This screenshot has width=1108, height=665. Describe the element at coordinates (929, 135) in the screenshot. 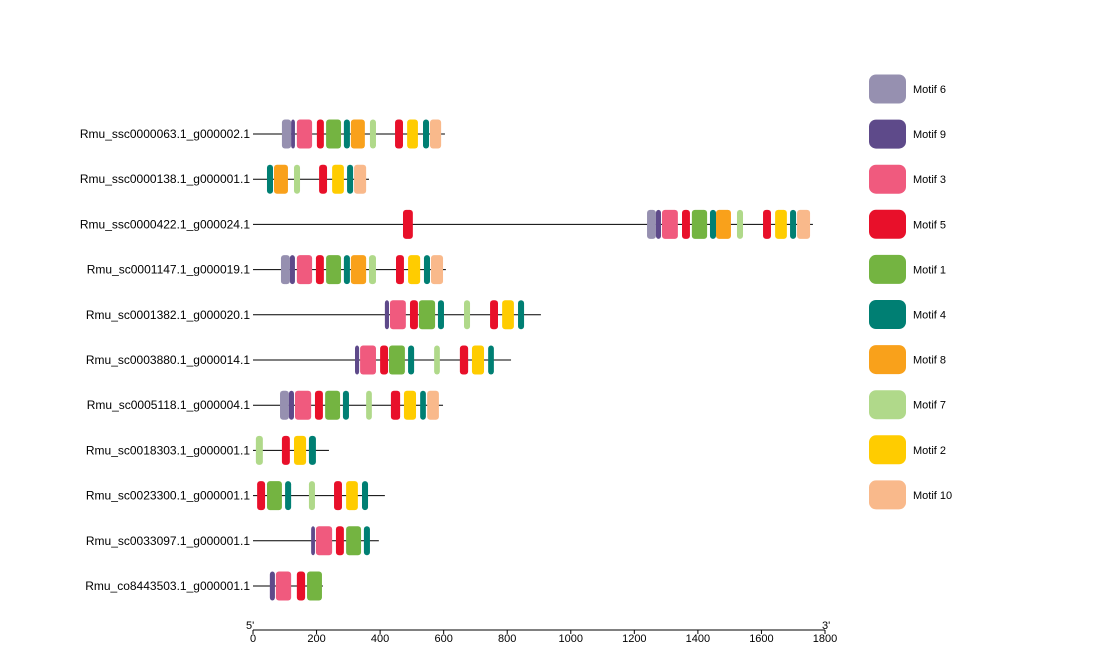

I see `legend-label: Motif 9` at that location.